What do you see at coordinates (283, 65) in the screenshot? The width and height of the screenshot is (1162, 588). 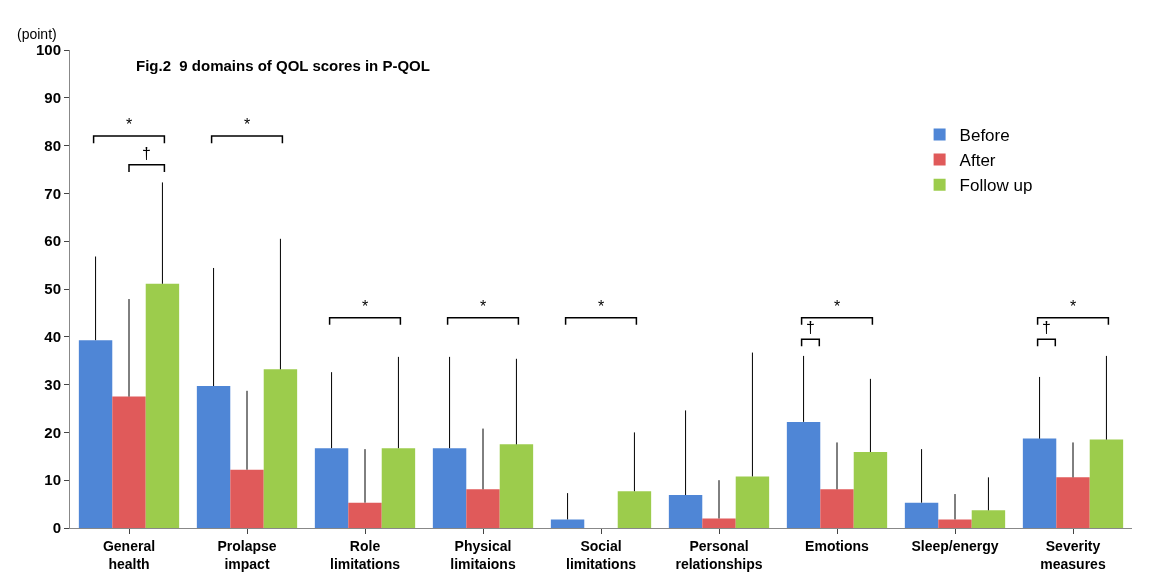 I see `text: Fig.2 9 domains of QOL scores in P-QOL` at bounding box center [283, 65].